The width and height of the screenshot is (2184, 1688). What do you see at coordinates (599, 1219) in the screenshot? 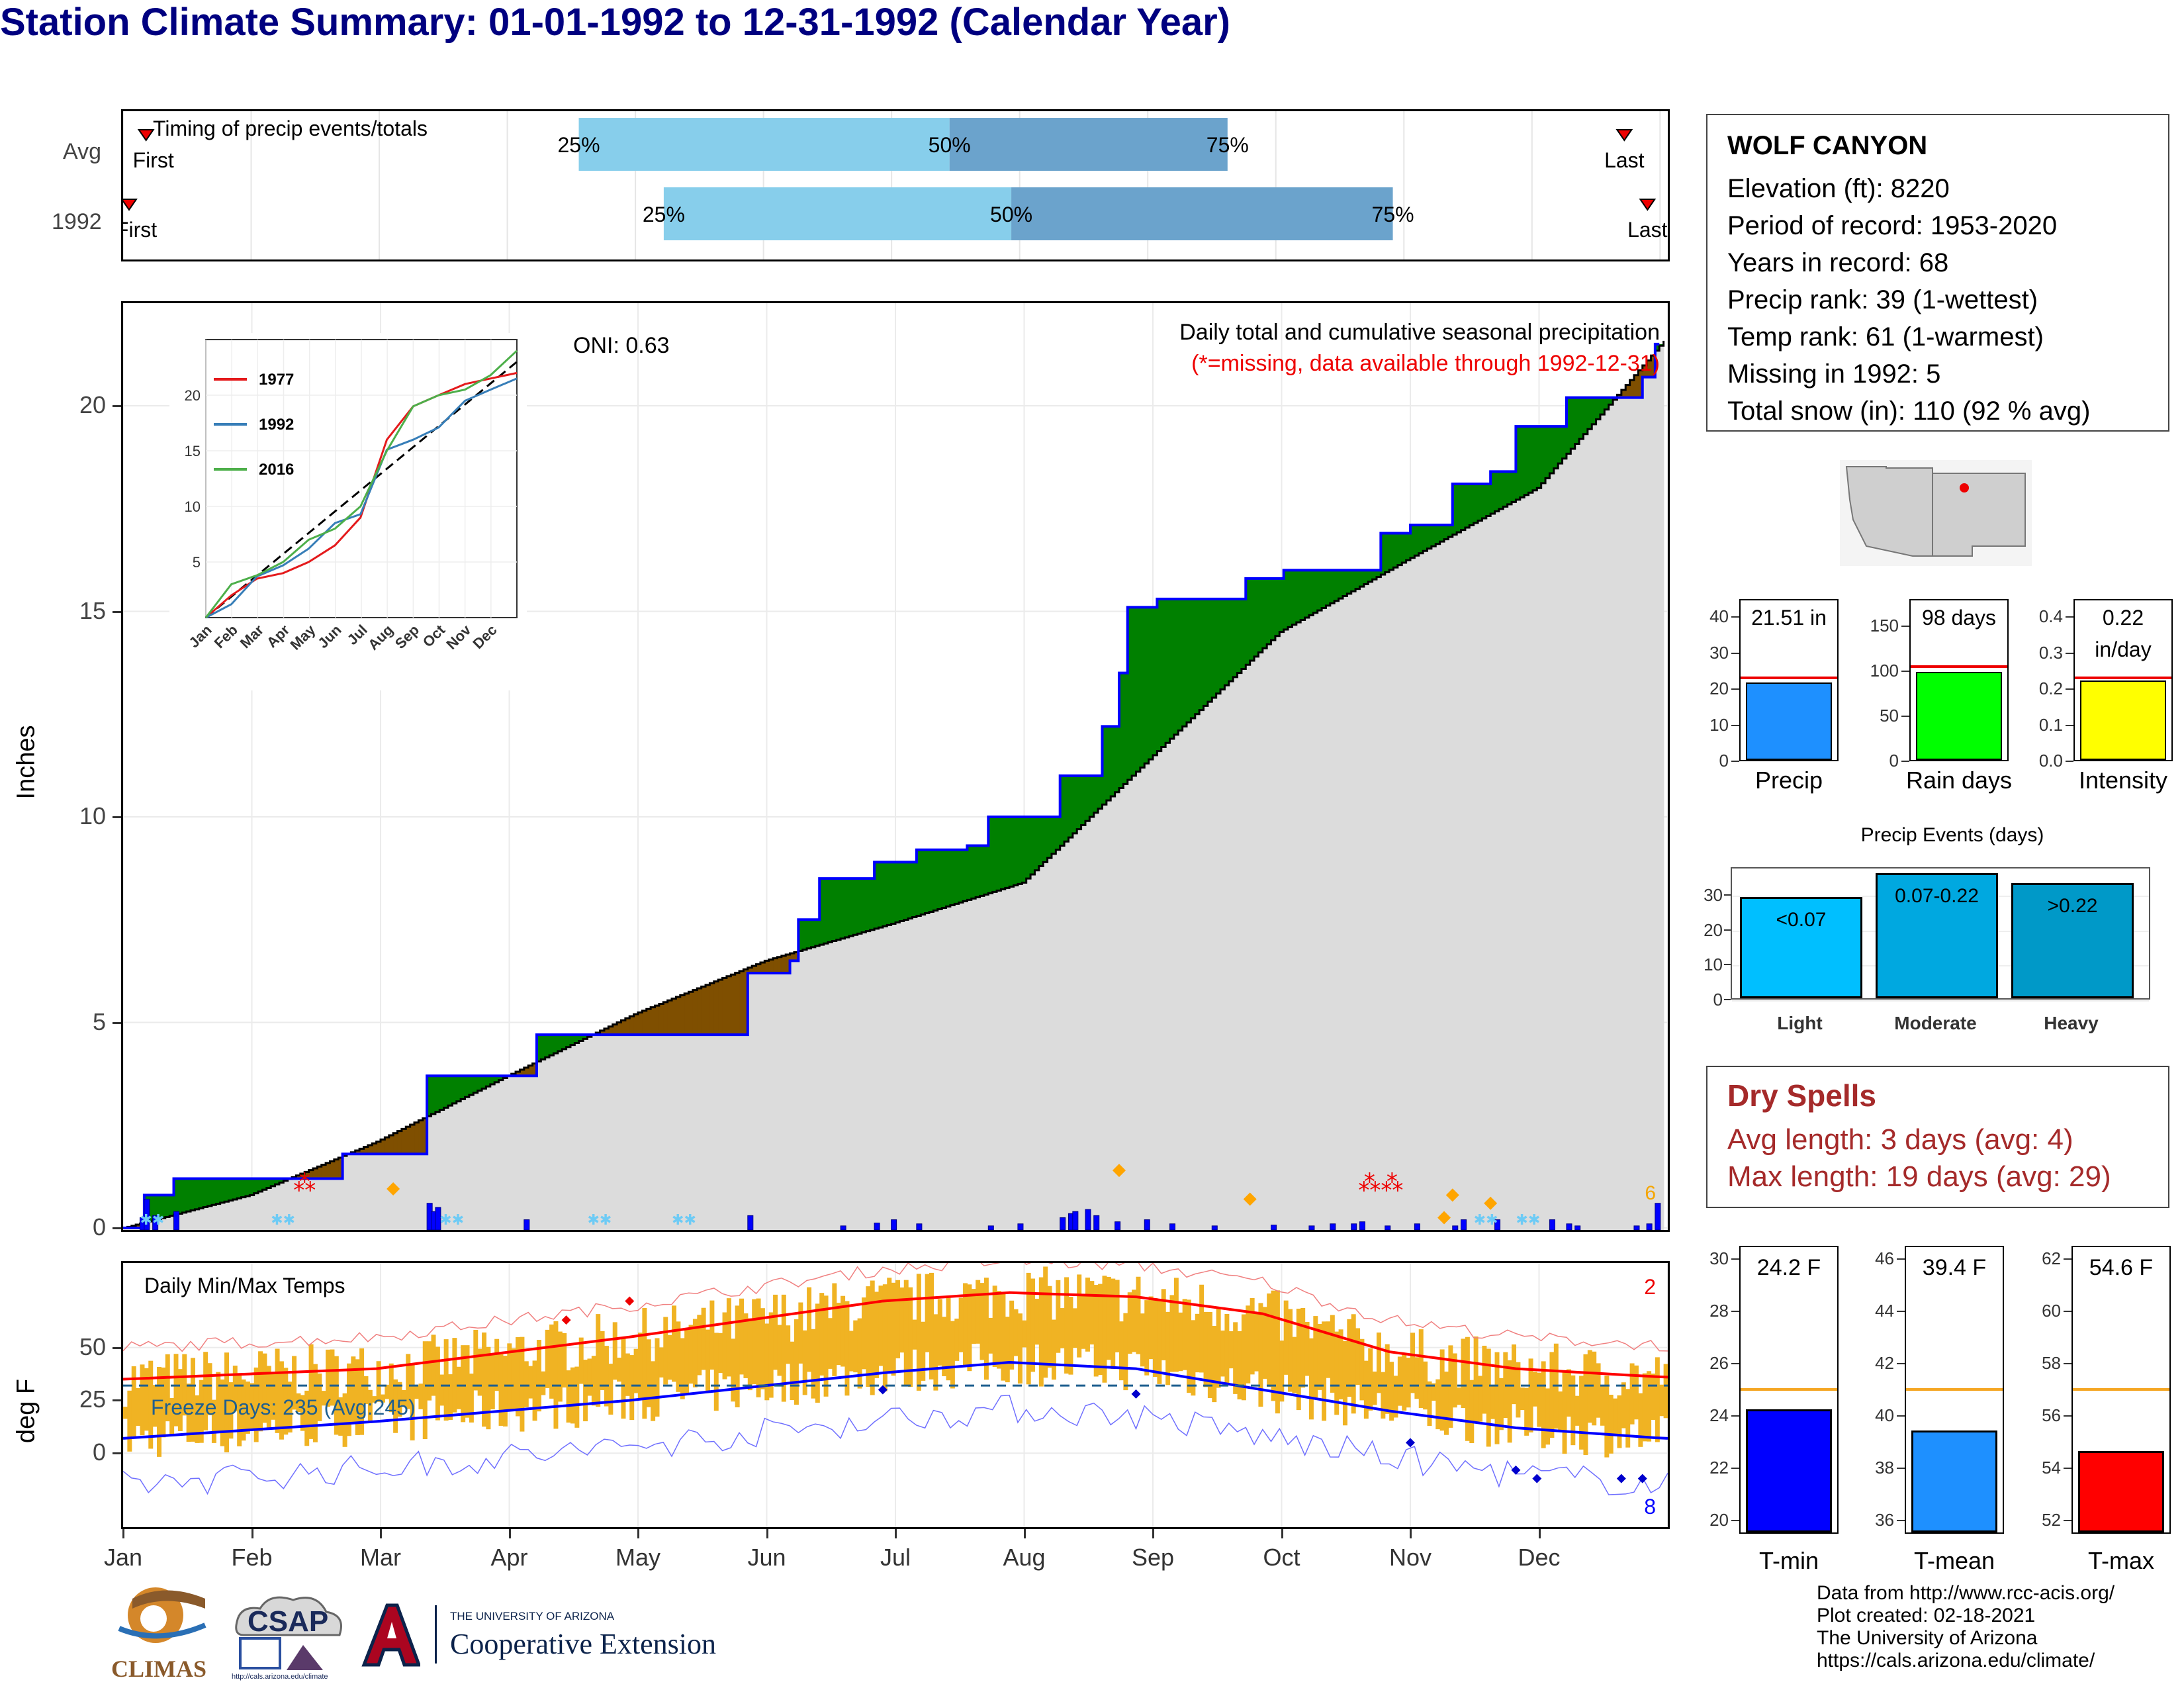
I see `snow-marker: ✱✱` at bounding box center [599, 1219].